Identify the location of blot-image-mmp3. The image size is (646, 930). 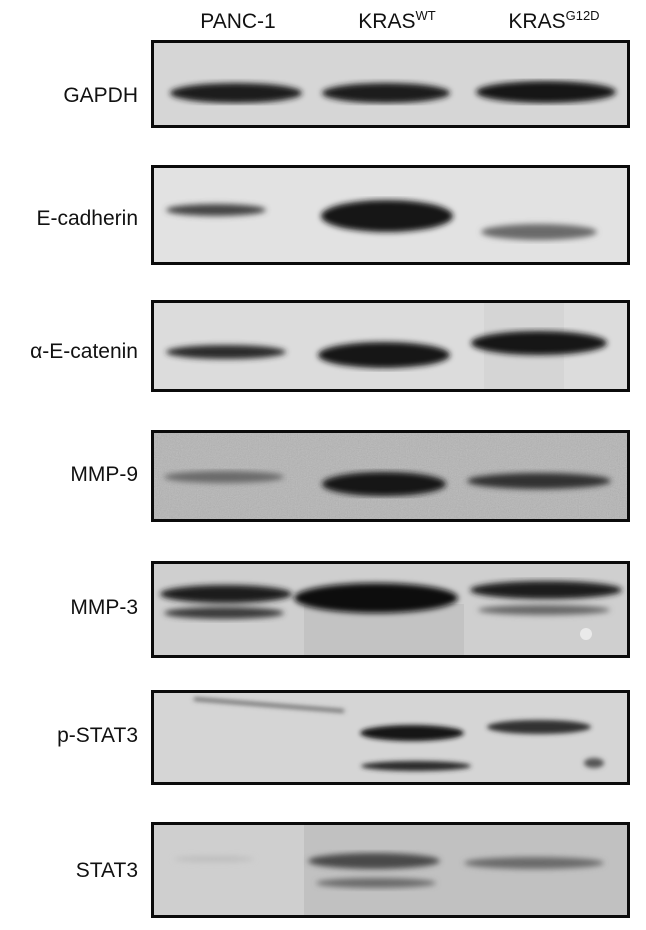
(390, 609).